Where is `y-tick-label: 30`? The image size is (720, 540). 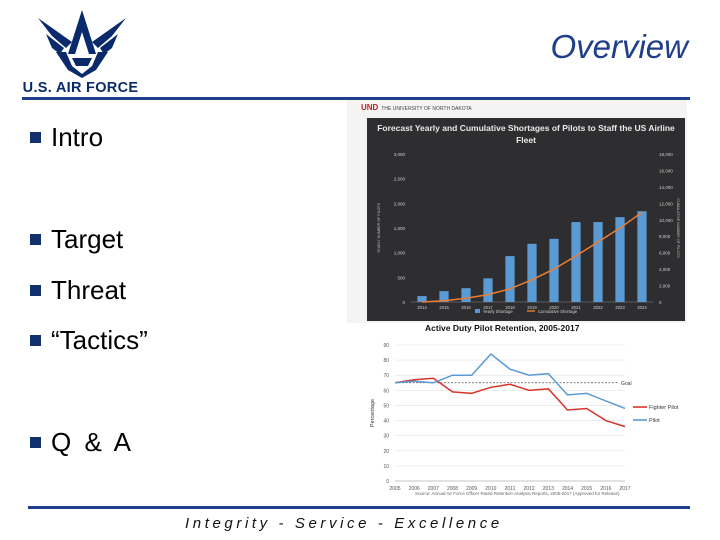 y-tick-label: 30 is located at coordinates (386, 437).